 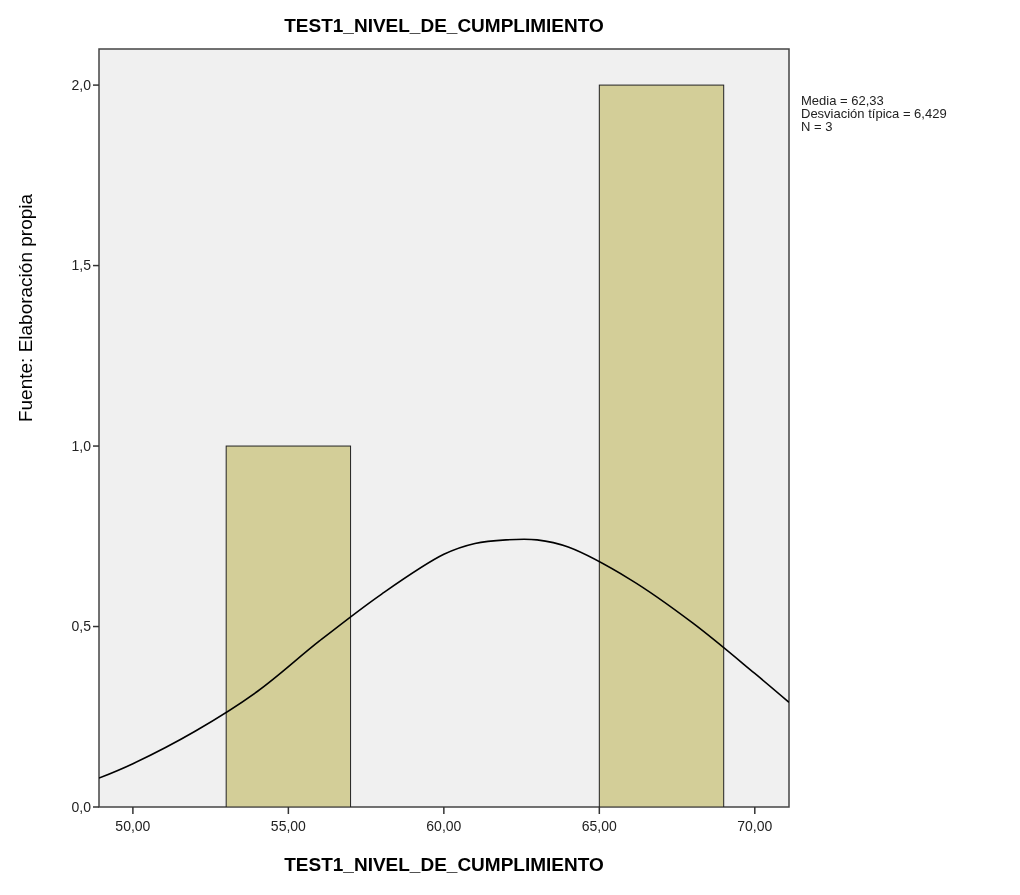 What do you see at coordinates (288, 826) in the screenshot?
I see `x-tick-label: 55,00` at bounding box center [288, 826].